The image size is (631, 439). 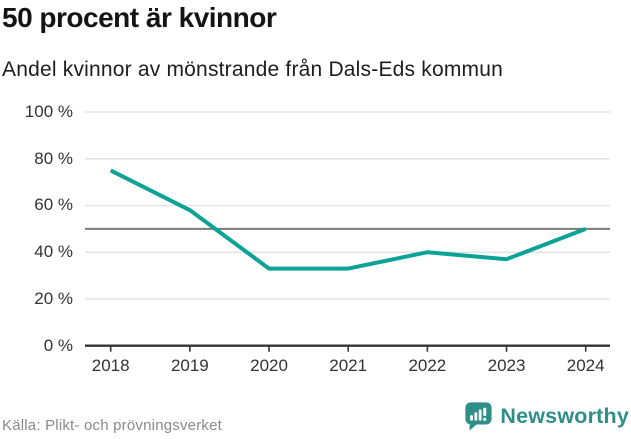 What do you see at coordinates (506, 365) in the screenshot?
I see `x-axis-tick-label: 2023` at bounding box center [506, 365].